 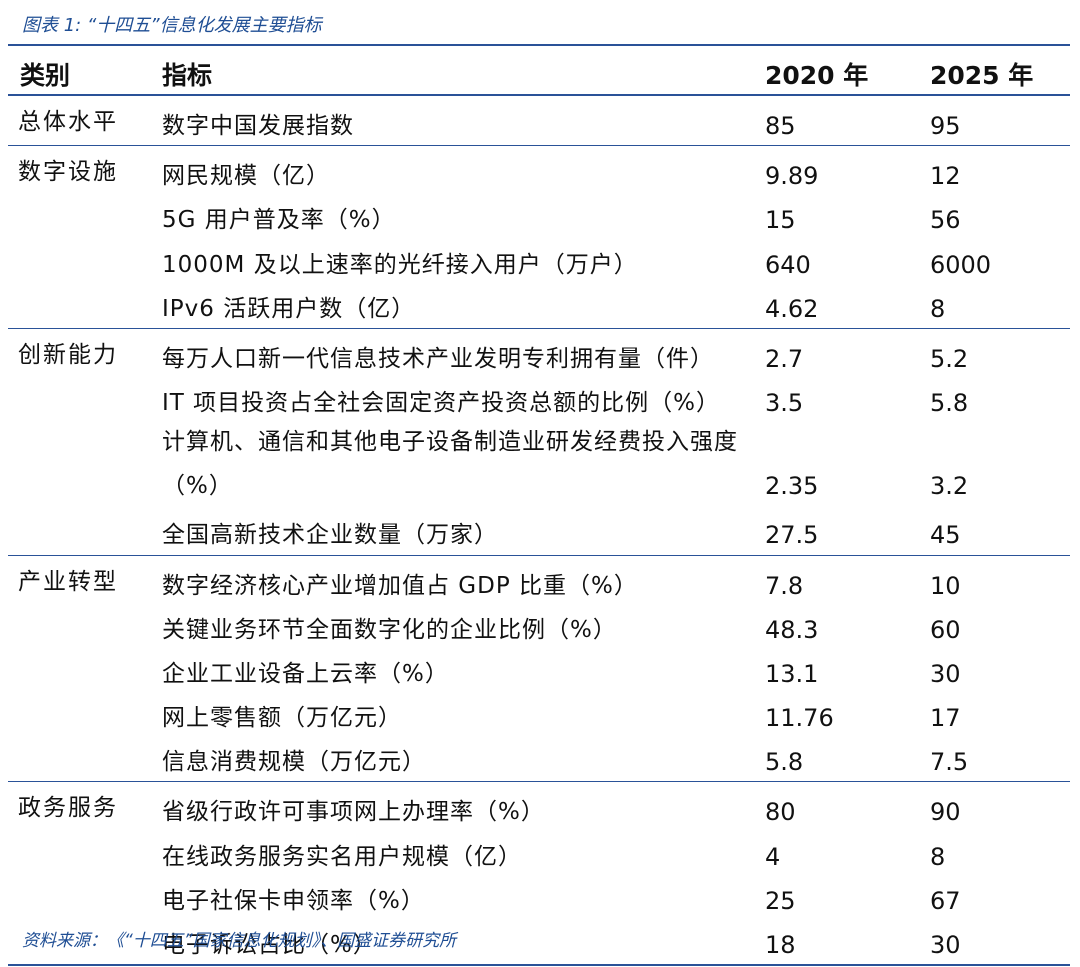 I want to click on table-row: IPv6 活跃用户数（亿） 4.62 8, so click(x=539, y=304).